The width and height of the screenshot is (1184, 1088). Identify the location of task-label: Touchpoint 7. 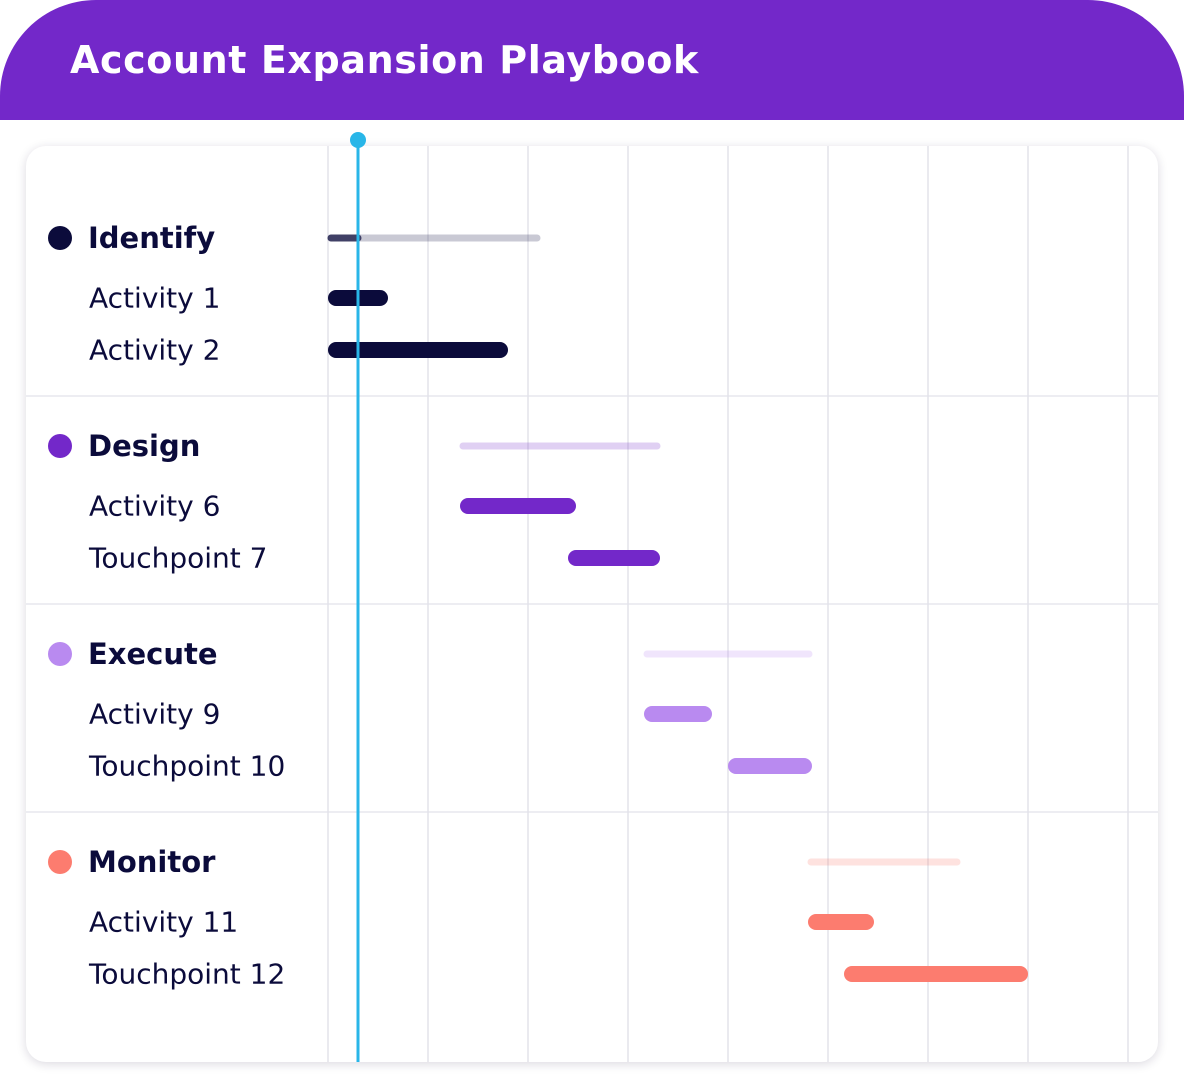
(178, 558).